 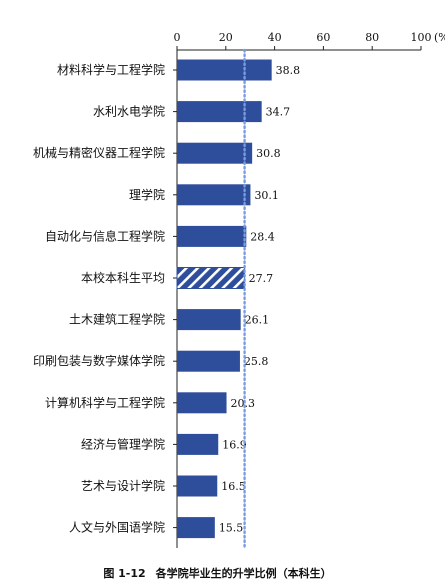 What do you see at coordinates (105, 235) in the screenshot?
I see `category-label: 自动化与信息工程学院` at bounding box center [105, 235].